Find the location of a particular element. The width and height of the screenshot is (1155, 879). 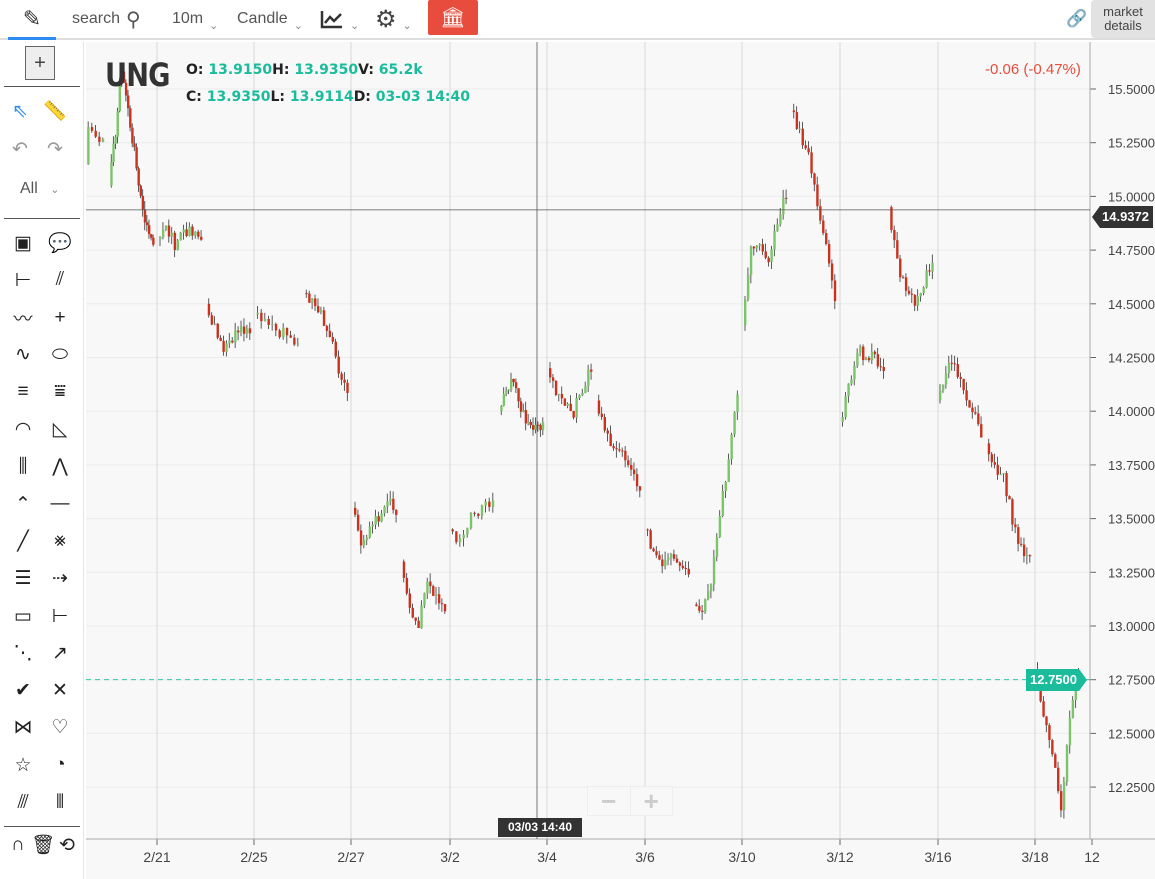

bank-button: 🏛 is located at coordinates (453, 17).